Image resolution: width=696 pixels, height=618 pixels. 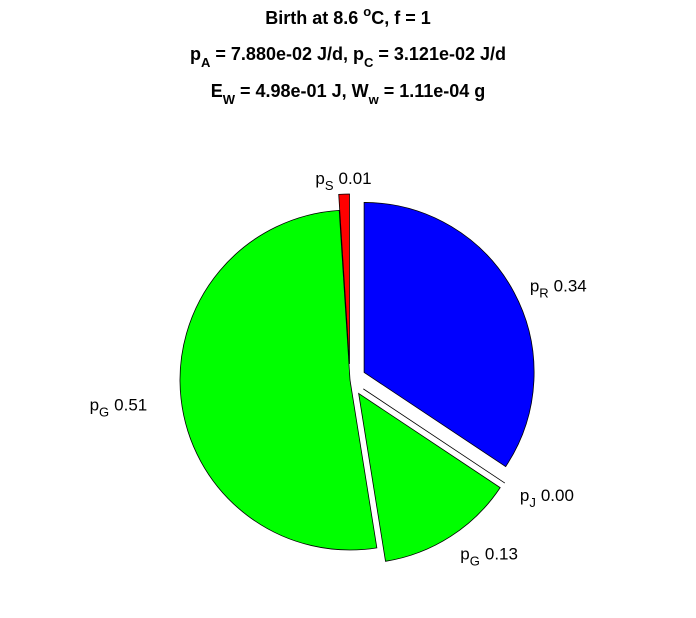 I want to click on slice-value-label: 0.51, so click(x=130, y=405).